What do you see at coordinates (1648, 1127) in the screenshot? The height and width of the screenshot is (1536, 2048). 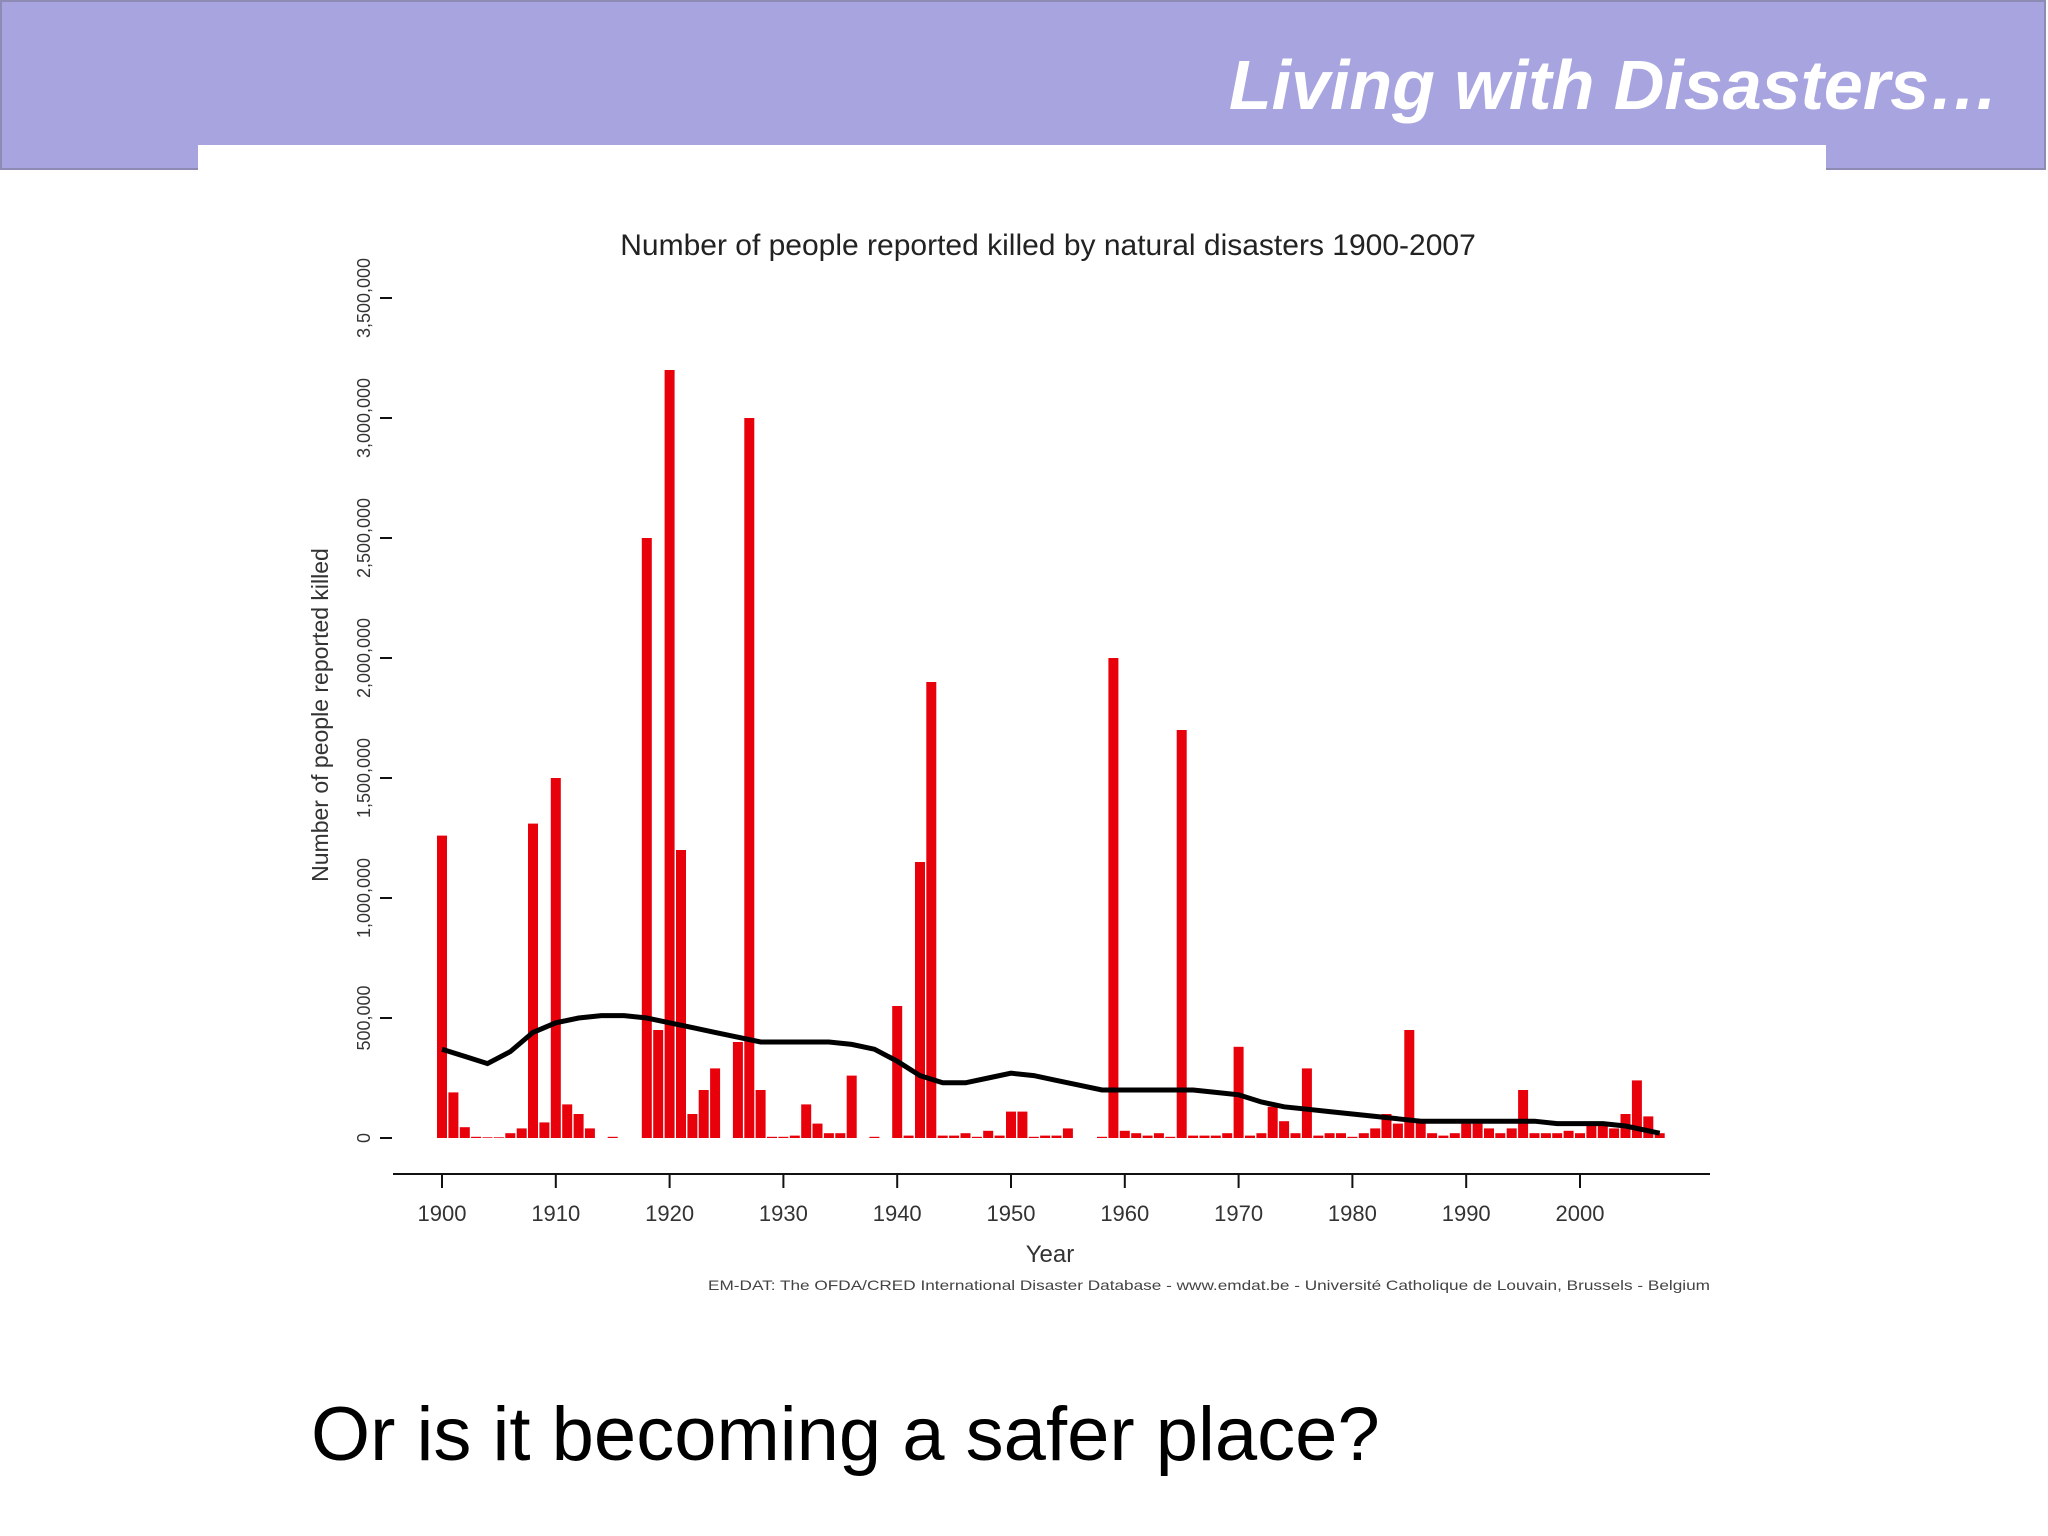 I see `bar-2006` at bounding box center [1648, 1127].